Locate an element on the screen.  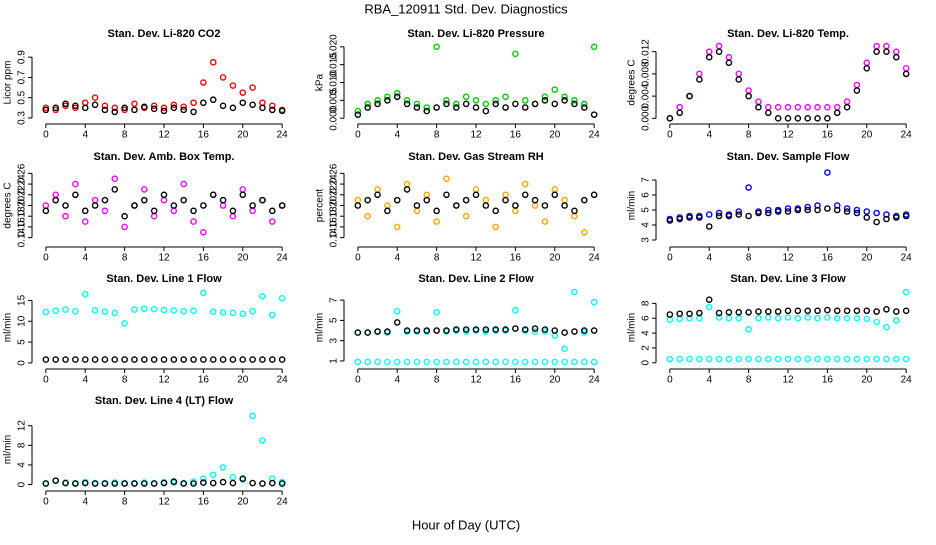
panel-title: Stan. Dev. Line 2 Flow is located at coordinates (476, 279).